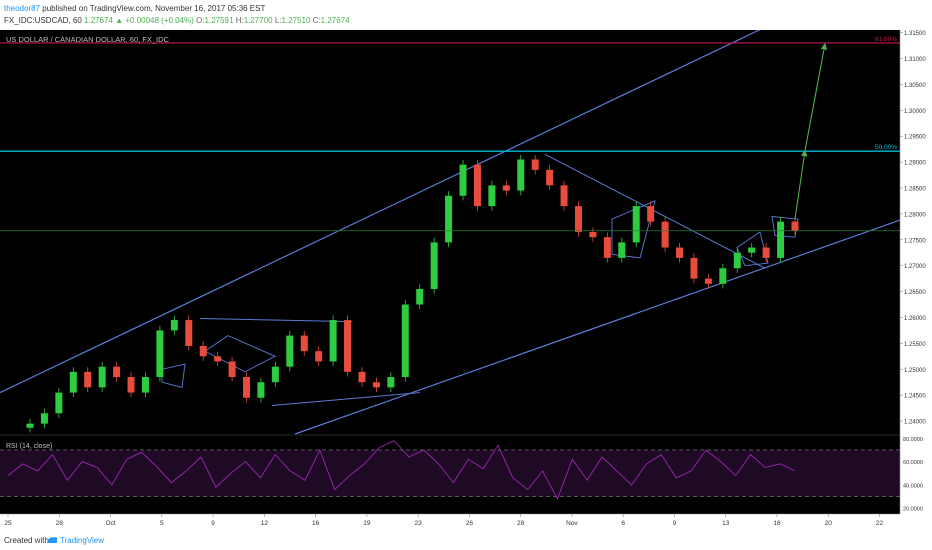  I want to click on time-tick-label: Nov, so click(572, 523).